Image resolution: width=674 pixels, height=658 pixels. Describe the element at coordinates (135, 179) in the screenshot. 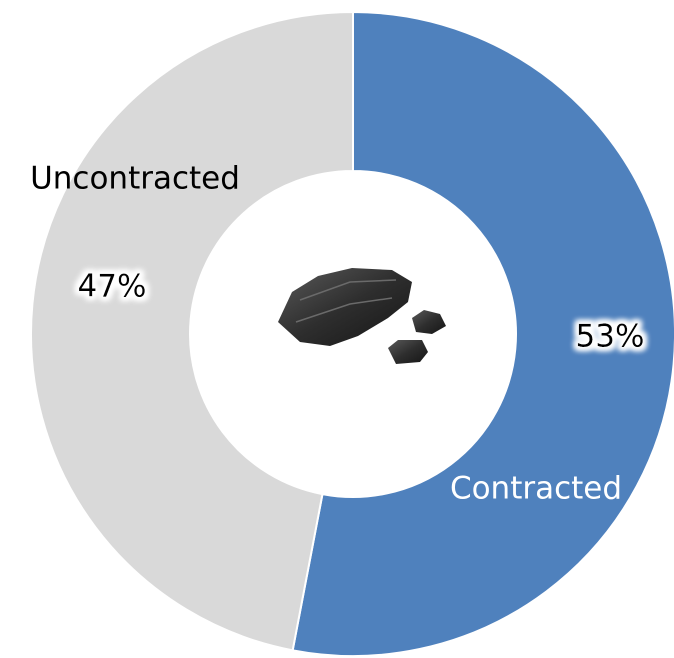

I see `category-label: Uncontracted` at that location.